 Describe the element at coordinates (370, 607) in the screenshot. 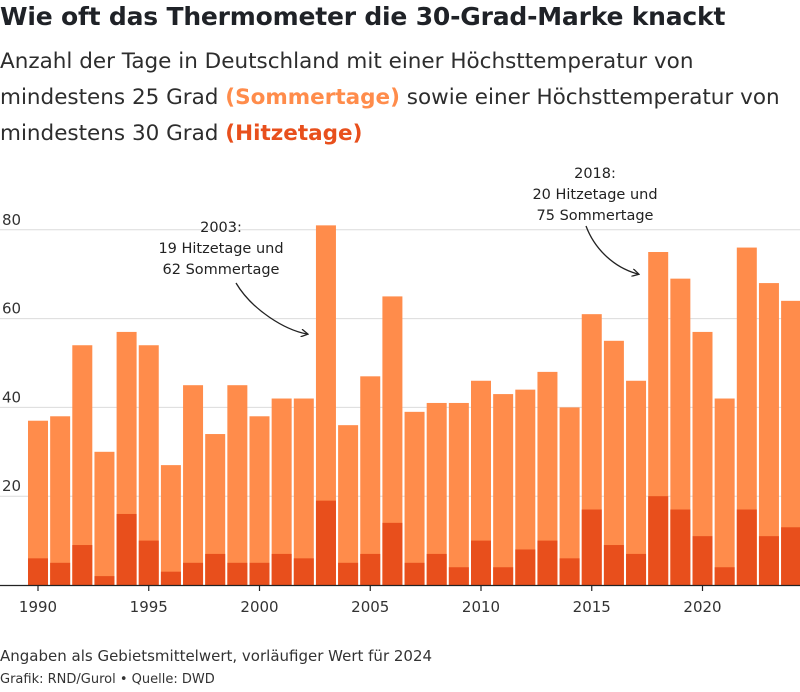

I see `x-tick-label: 2005` at that location.